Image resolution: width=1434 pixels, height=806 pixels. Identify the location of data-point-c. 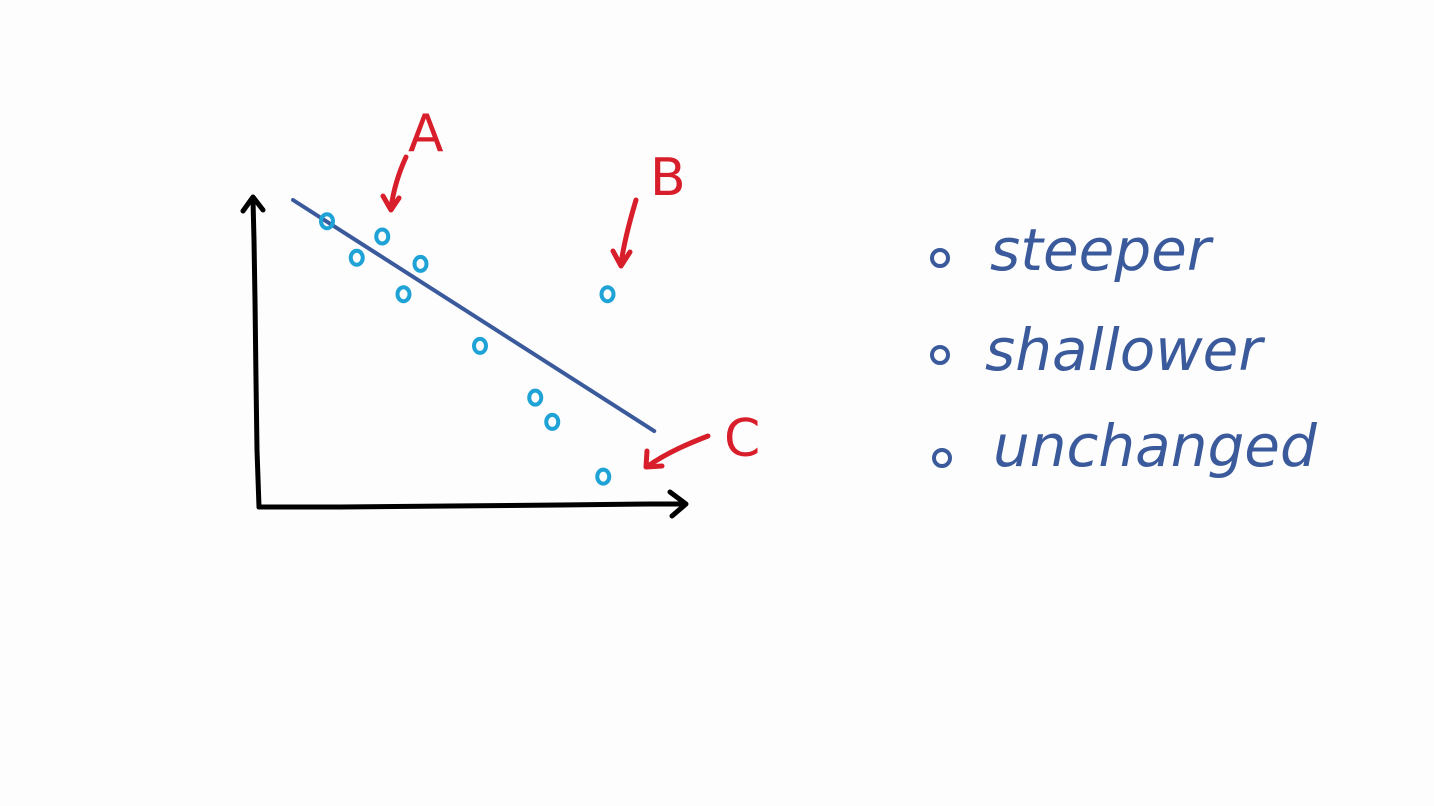
(603, 476).